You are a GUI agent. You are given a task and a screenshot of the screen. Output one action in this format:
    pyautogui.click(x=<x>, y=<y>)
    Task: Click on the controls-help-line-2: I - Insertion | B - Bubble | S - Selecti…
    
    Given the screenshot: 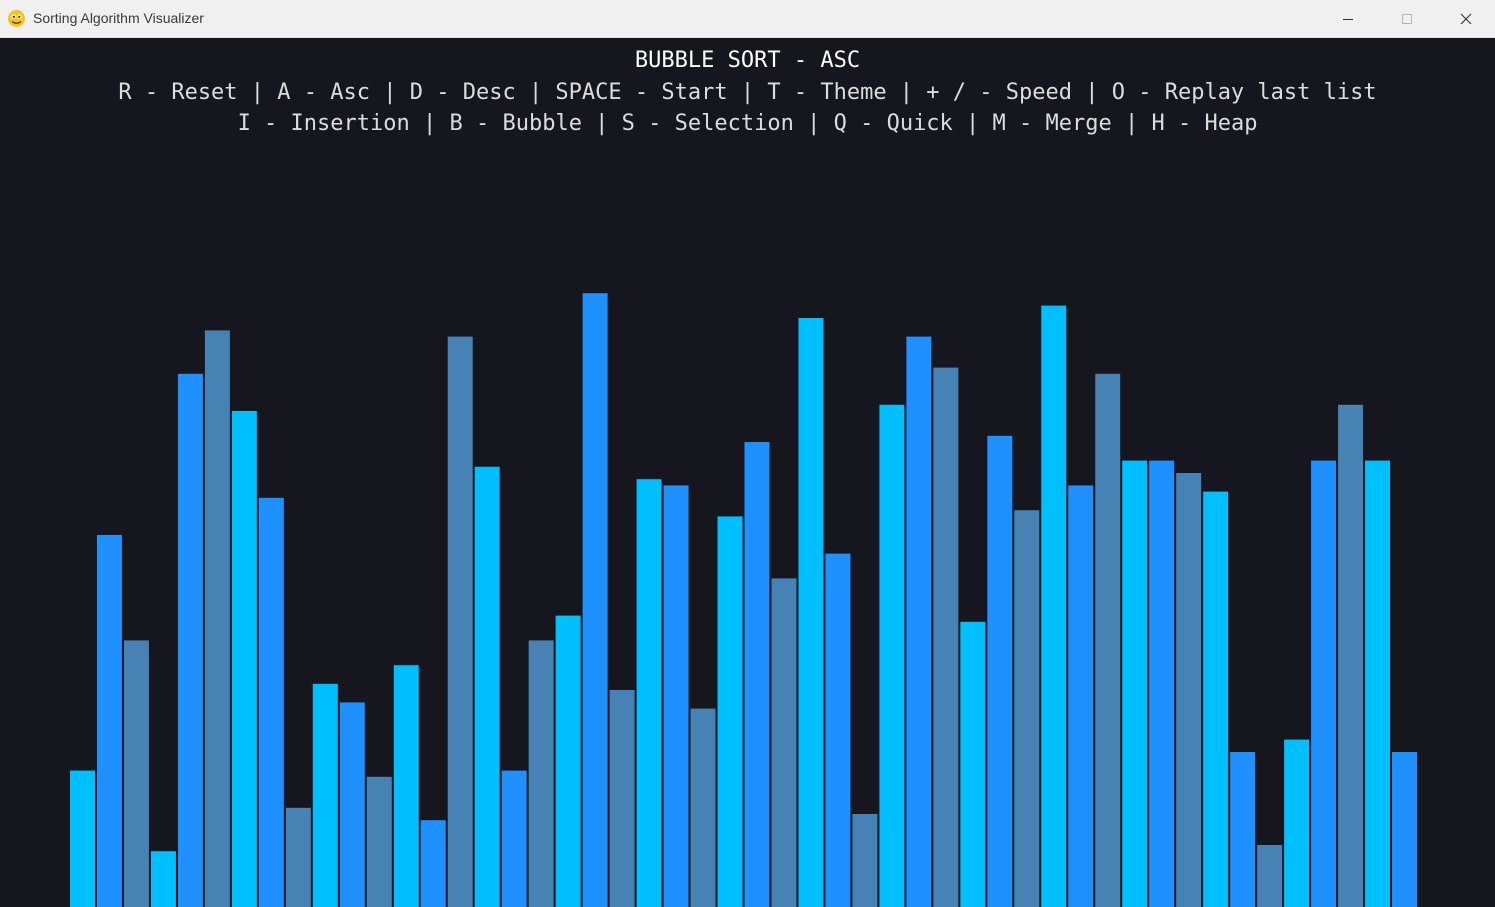 What is the action you would take?
    pyautogui.click(x=747, y=123)
    